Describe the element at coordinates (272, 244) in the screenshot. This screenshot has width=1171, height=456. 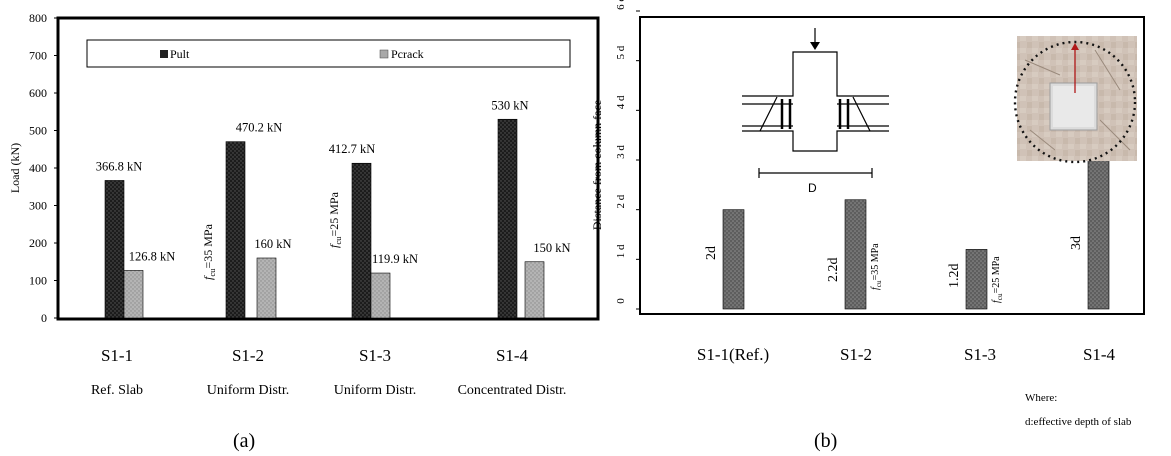
I see `data-label: 160 kN` at that location.